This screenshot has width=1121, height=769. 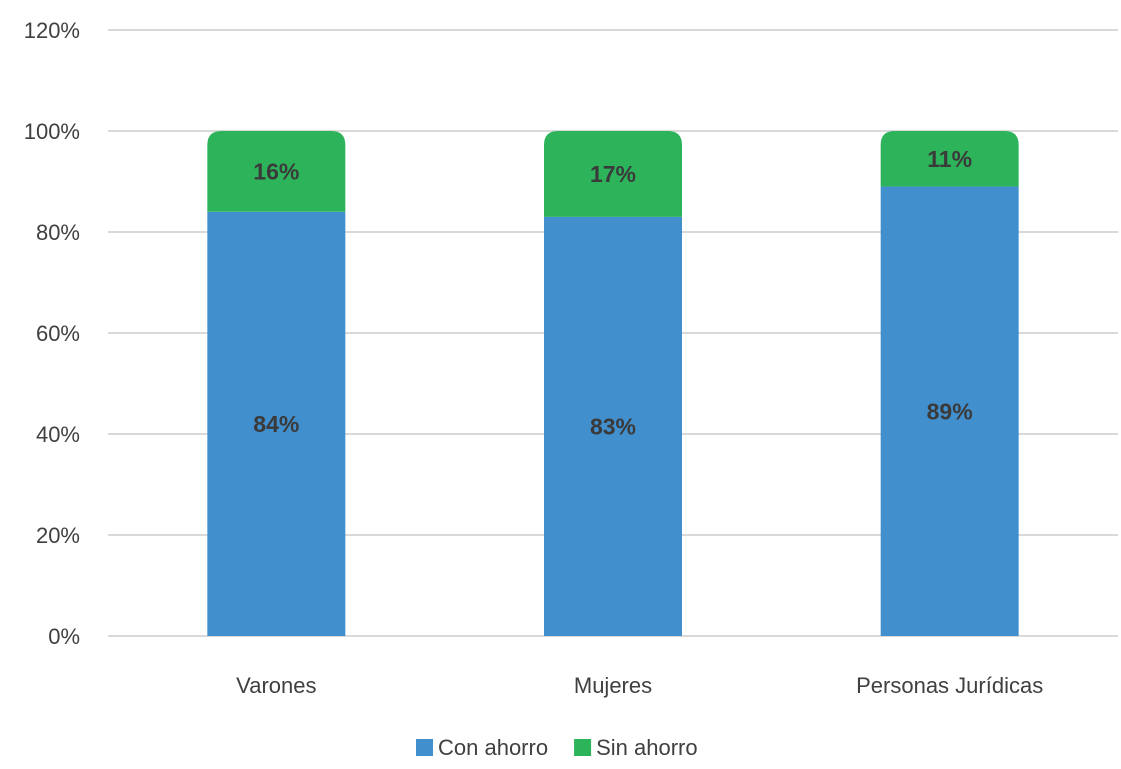 I want to click on x-axis-category-labels: Varones Mujeres Personas Jurídicas, so click(x=639, y=685).